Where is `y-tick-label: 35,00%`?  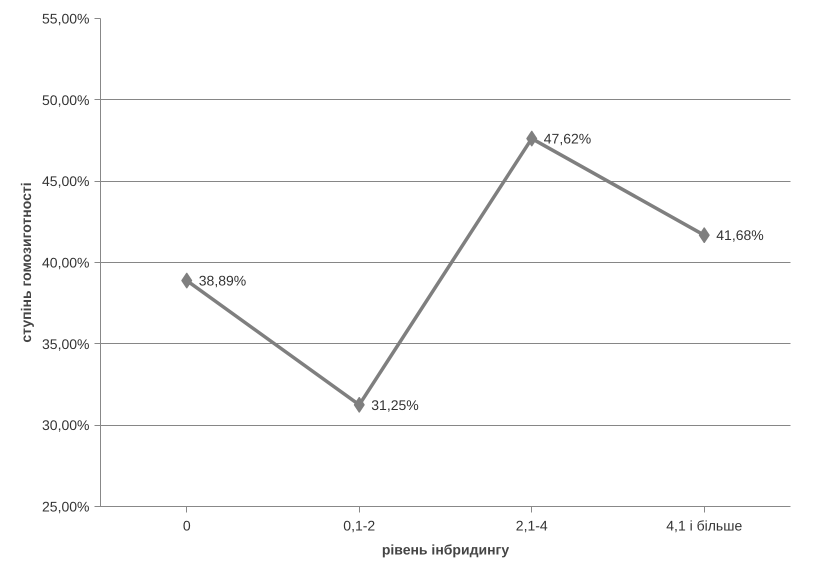
y-tick-label: 35,00% is located at coordinates (66, 344).